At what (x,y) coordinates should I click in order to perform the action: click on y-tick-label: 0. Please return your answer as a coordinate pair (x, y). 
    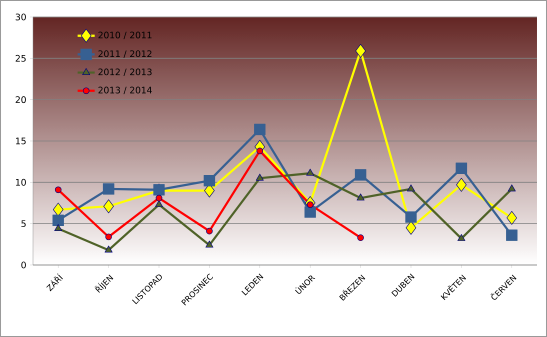
    Looking at the image, I should click on (23, 265).